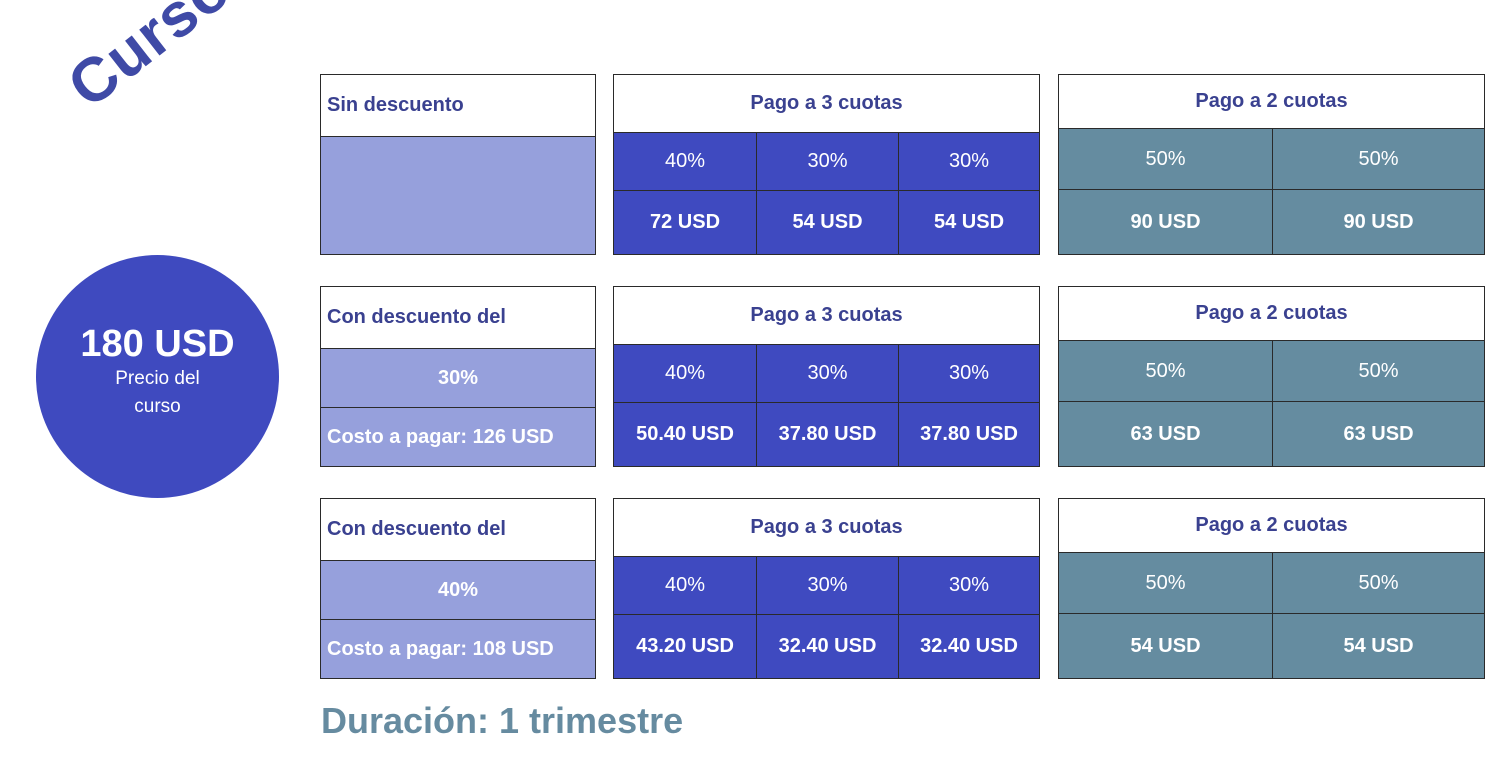 The height and width of the screenshot is (768, 1502). Describe the element at coordinates (163, 61) in the screenshot. I see `page-title: Cursos` at that location.